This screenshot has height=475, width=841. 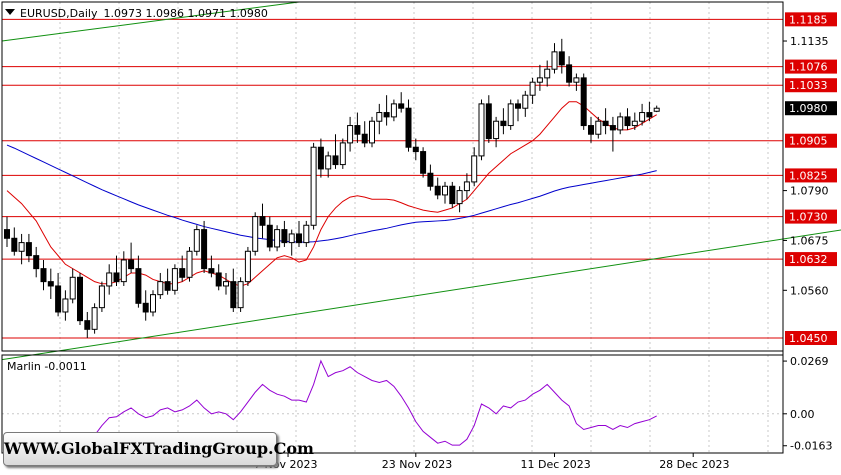 What do you see at coordinates (150, 21) in the screenshot?
I see `trend-channel-line` at bounding box center [150, 21].